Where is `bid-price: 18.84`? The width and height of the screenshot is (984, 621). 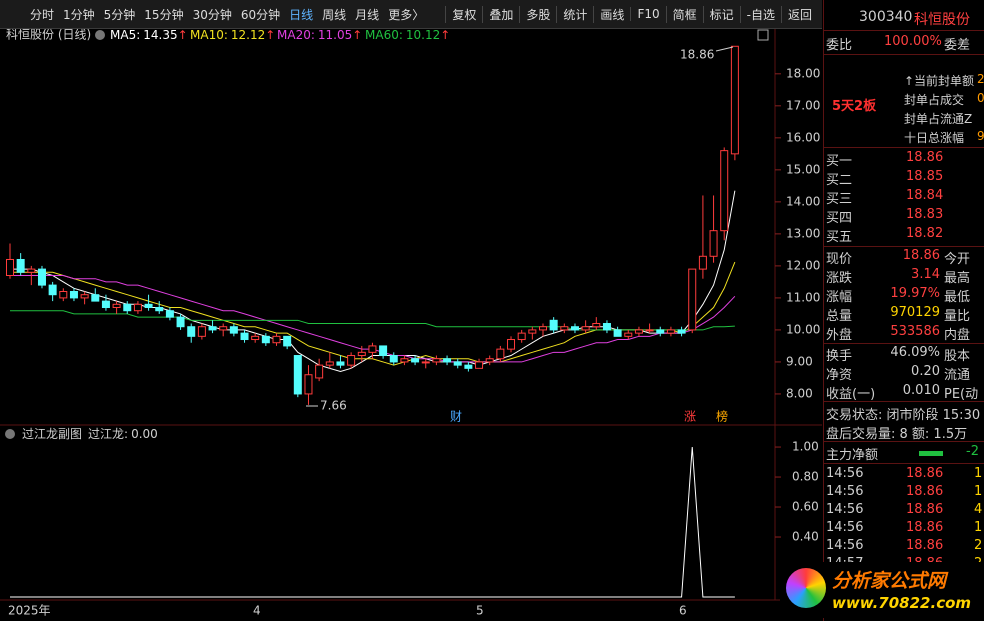 bid-price: 18.84 is located at coordinates (925, 195).